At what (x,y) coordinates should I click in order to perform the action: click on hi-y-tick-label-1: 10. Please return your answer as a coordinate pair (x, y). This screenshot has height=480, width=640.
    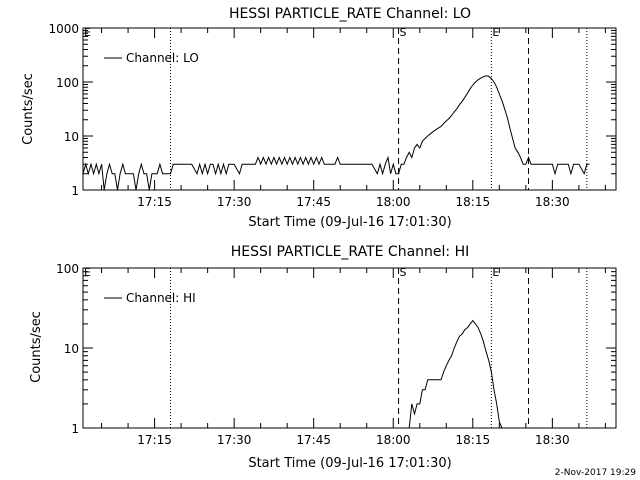
    Looking at the image, I should click on (71, 349).